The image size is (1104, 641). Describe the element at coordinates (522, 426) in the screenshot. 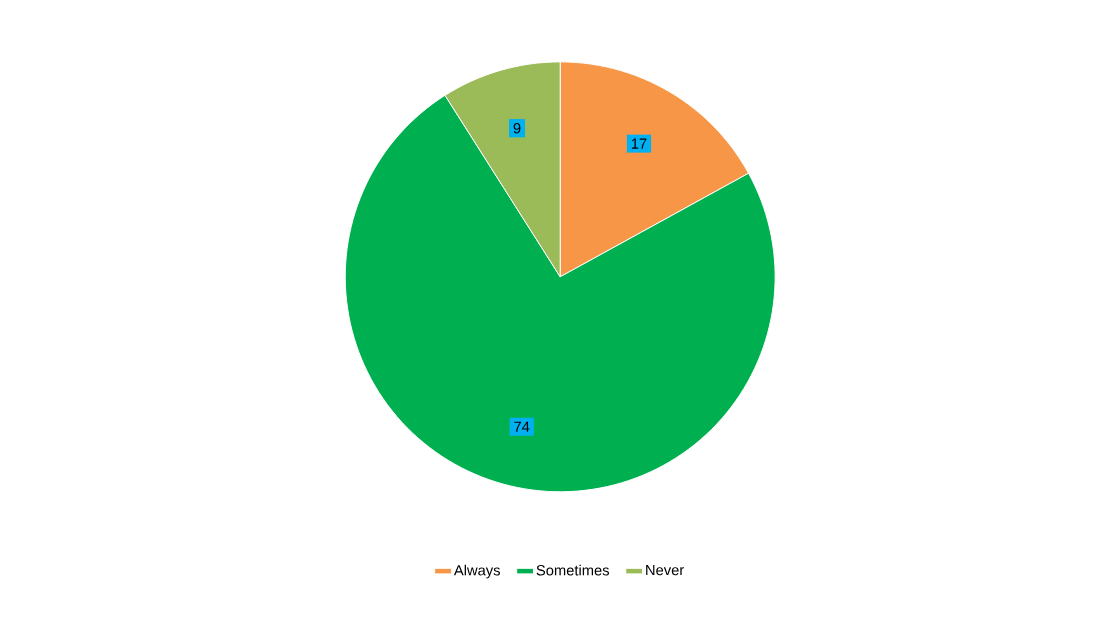

I see `data-label: 74` at that location.